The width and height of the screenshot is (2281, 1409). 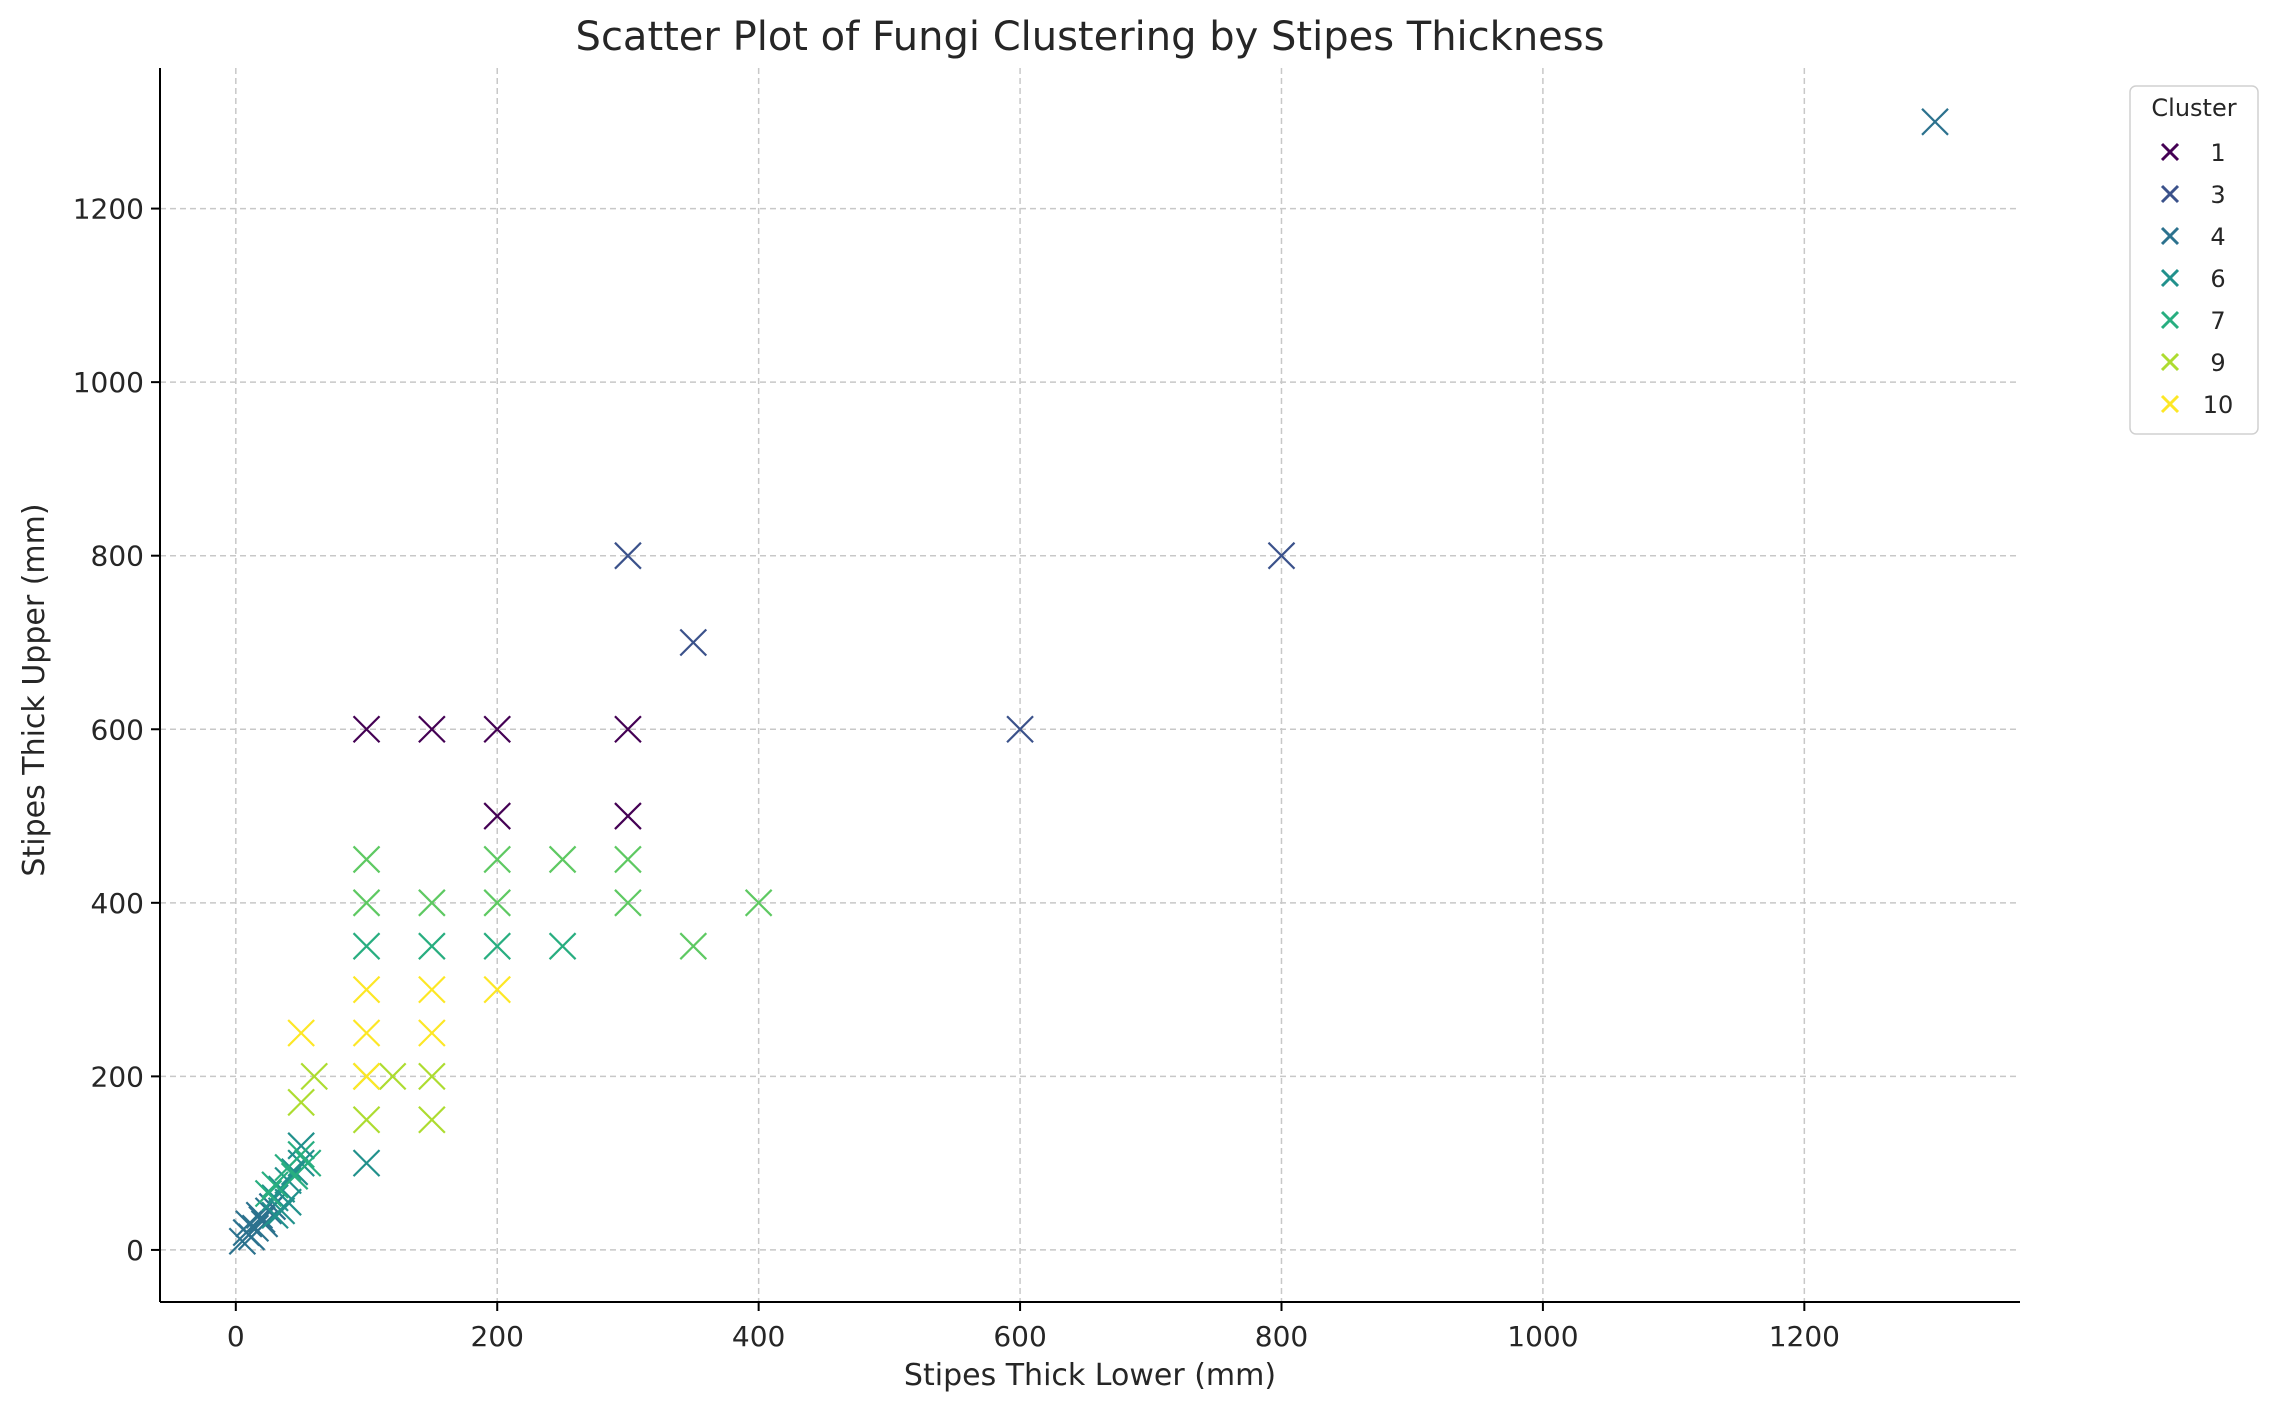 I want to click on x-tick-label: 1200, so click(x=1804, y=1336).